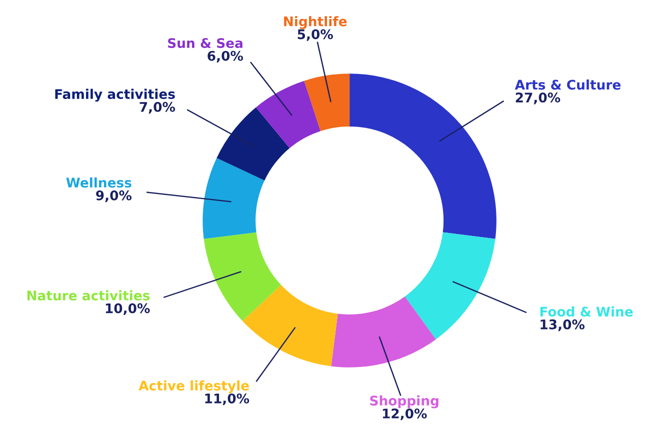 The height and width of the screenshot is (441, 658). I want to click on data-label: 12,0%, so click(404, 414).